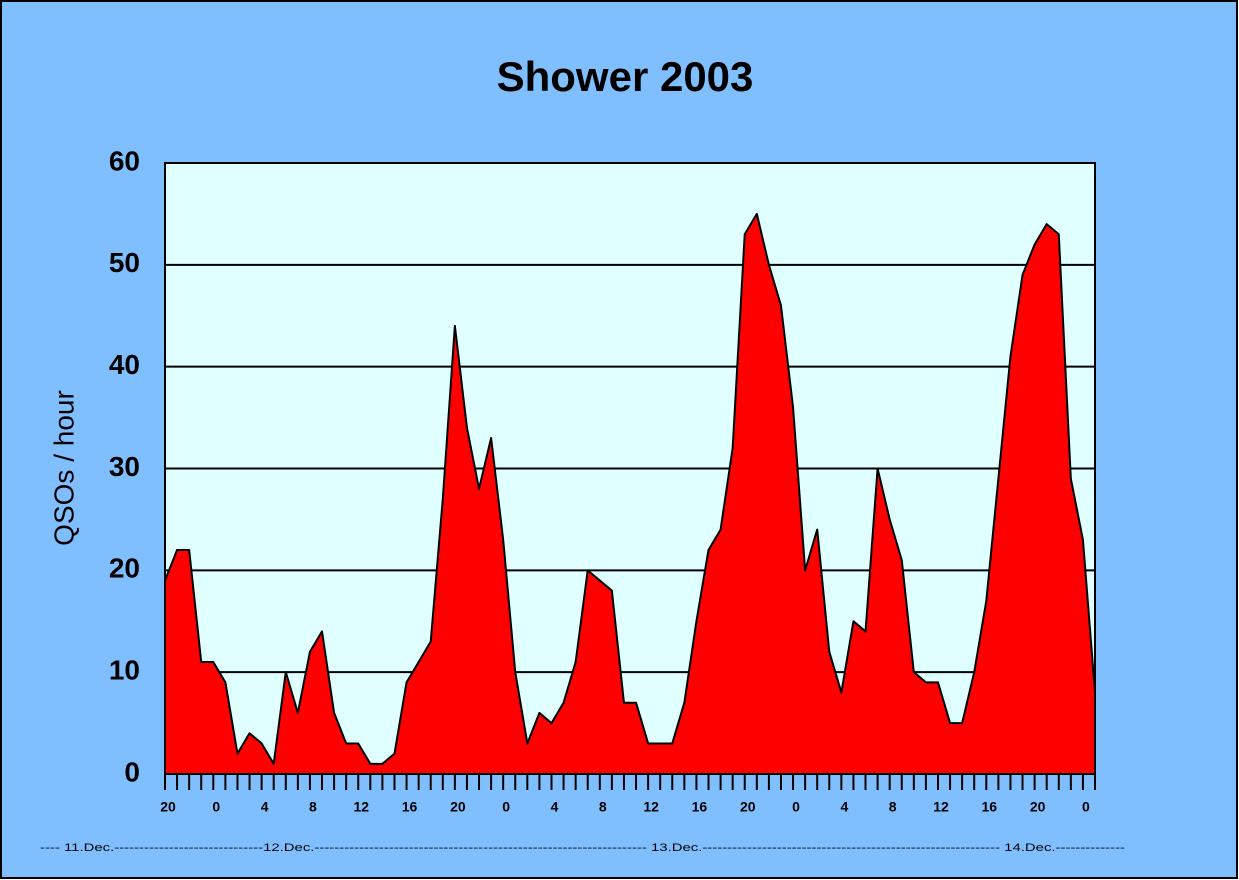 The width and height of the screenshot is (1239, 880). Describe the element at coordinates (124, 160) in the screenshot. I see `y-tick-label: 60` at that location.